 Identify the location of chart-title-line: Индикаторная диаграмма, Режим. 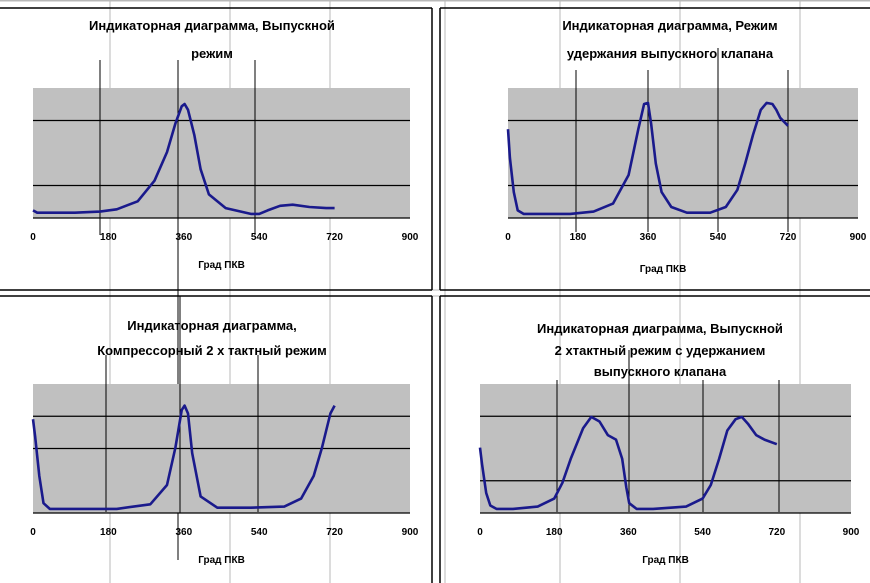
(669, 25).